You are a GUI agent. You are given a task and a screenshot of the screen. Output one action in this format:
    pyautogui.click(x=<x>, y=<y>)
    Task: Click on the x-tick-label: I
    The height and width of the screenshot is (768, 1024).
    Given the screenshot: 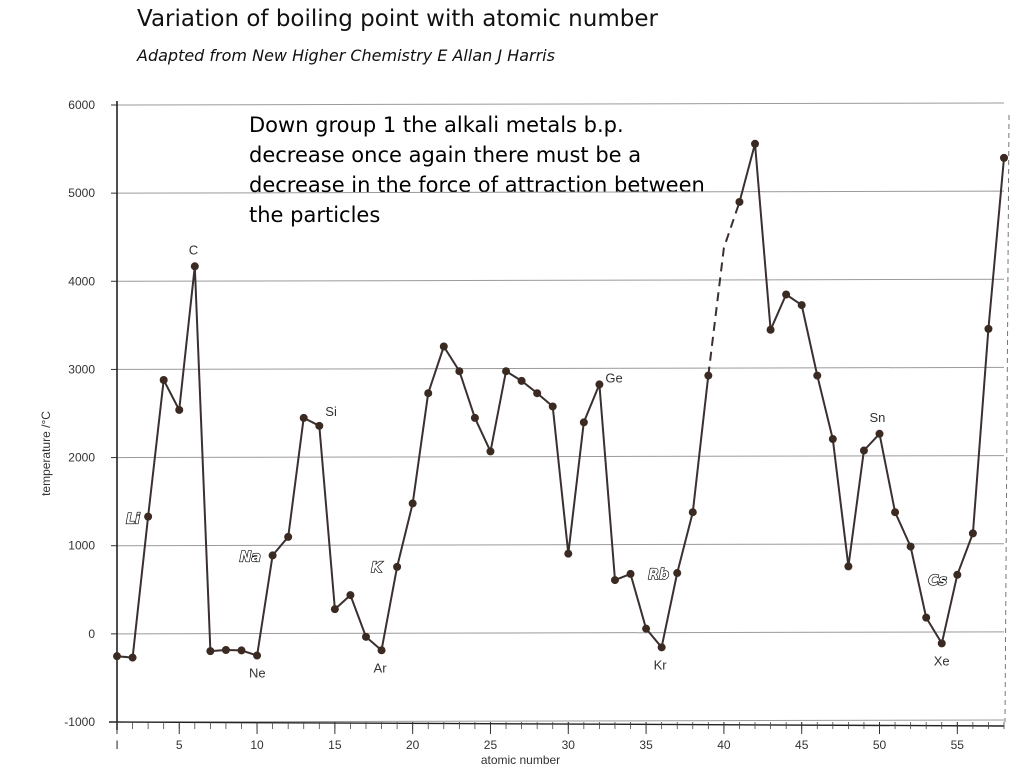 What is the action you would take?
    pyautogui.click(x=116, y=745)
    